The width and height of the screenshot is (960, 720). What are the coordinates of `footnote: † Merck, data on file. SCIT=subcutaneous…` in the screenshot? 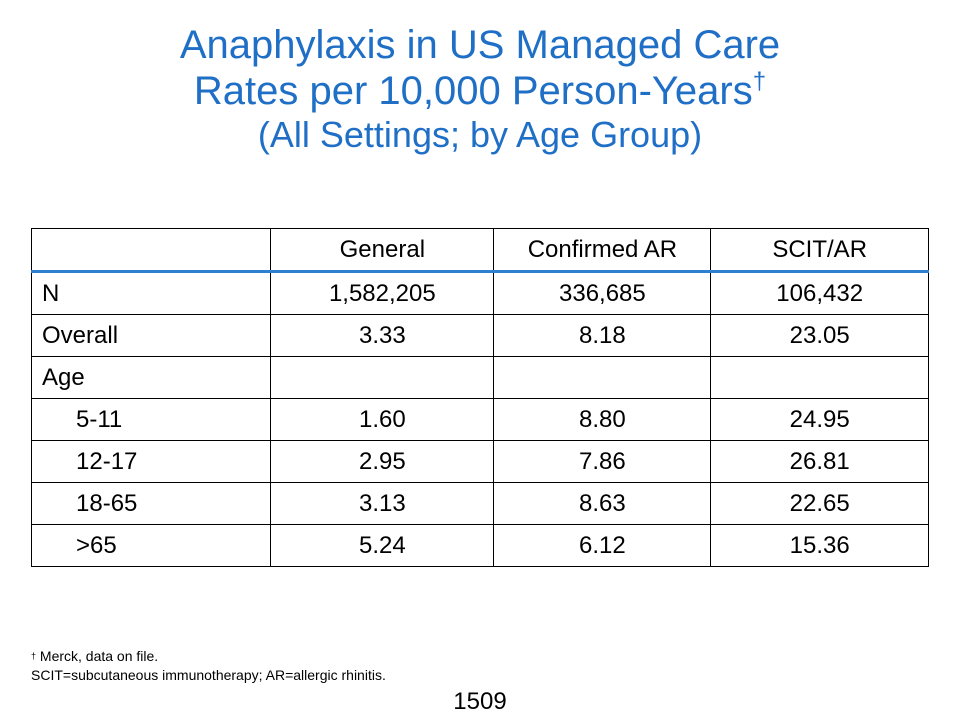 It's located at (208, 666).